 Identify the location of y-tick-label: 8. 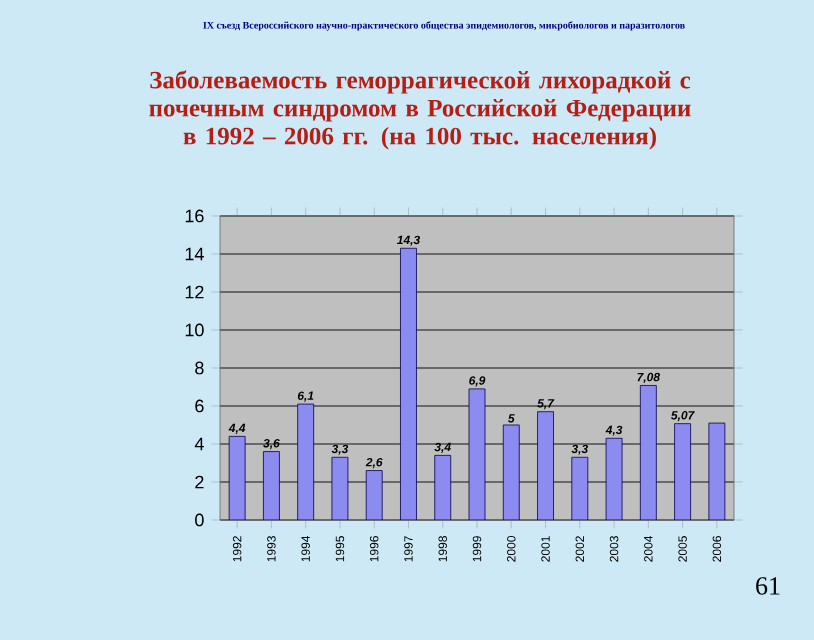
(199, 368).